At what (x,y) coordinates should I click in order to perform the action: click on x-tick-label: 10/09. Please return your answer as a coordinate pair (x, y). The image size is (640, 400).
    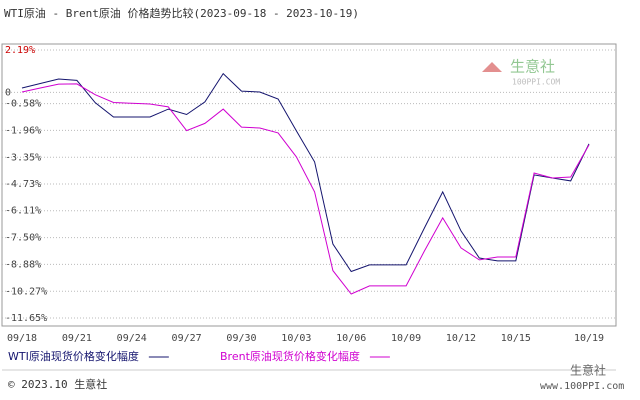
    Looking at the image, I should click on (406, 338).